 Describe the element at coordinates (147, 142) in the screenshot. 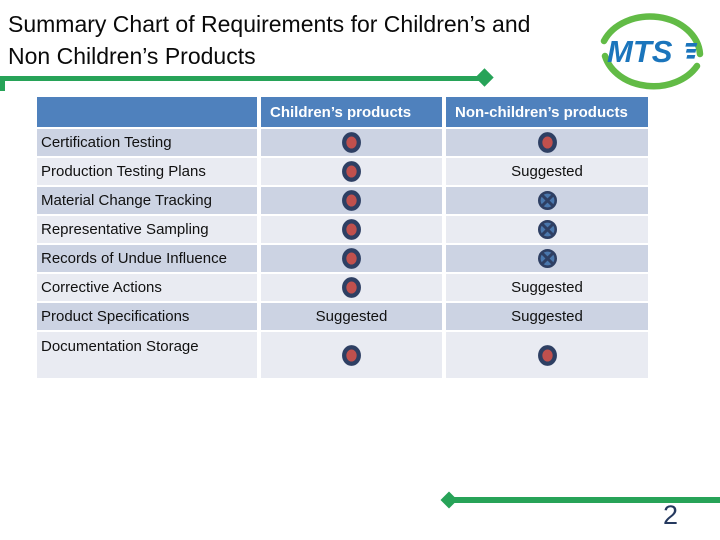

I see `table-row-label: Certification Testing` at that location.